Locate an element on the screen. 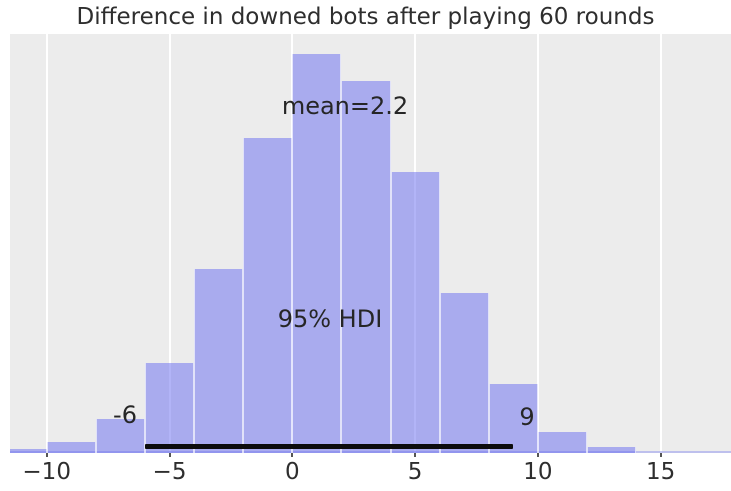 The image size is (731, 491). x-tick-label: 0 is located at coordinates (292, 472).